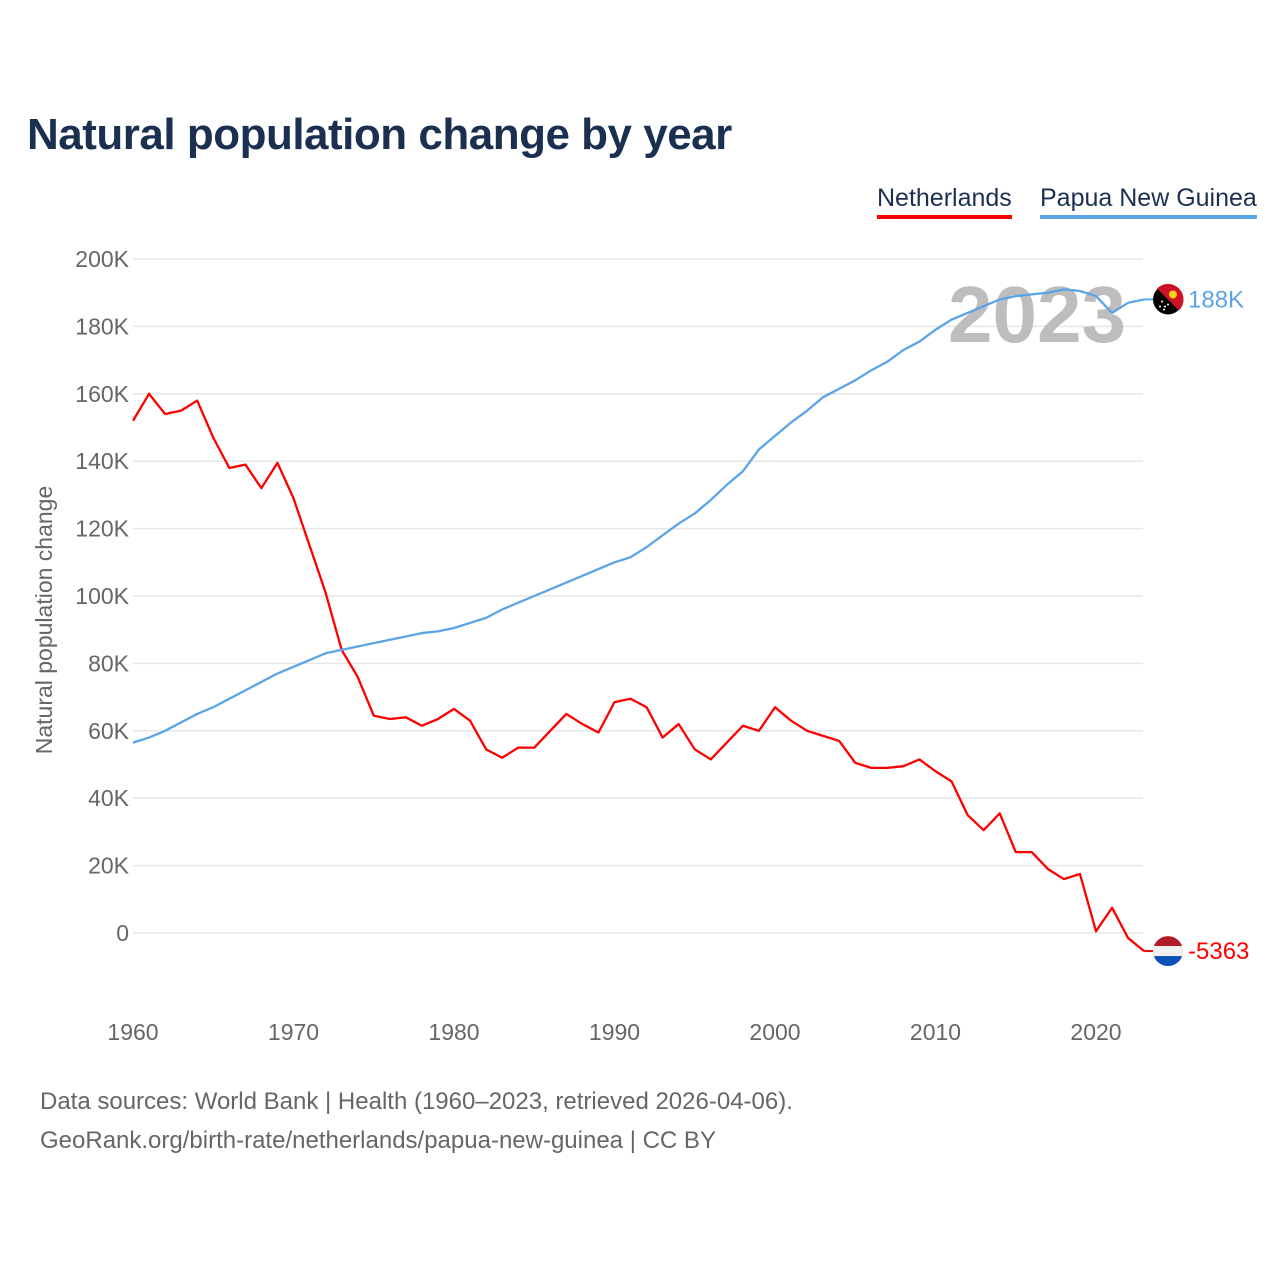  Describe the element at coordinates (1168, 299) in the screenshot. I see `papua-new-guinea-flag-icon` at that location.